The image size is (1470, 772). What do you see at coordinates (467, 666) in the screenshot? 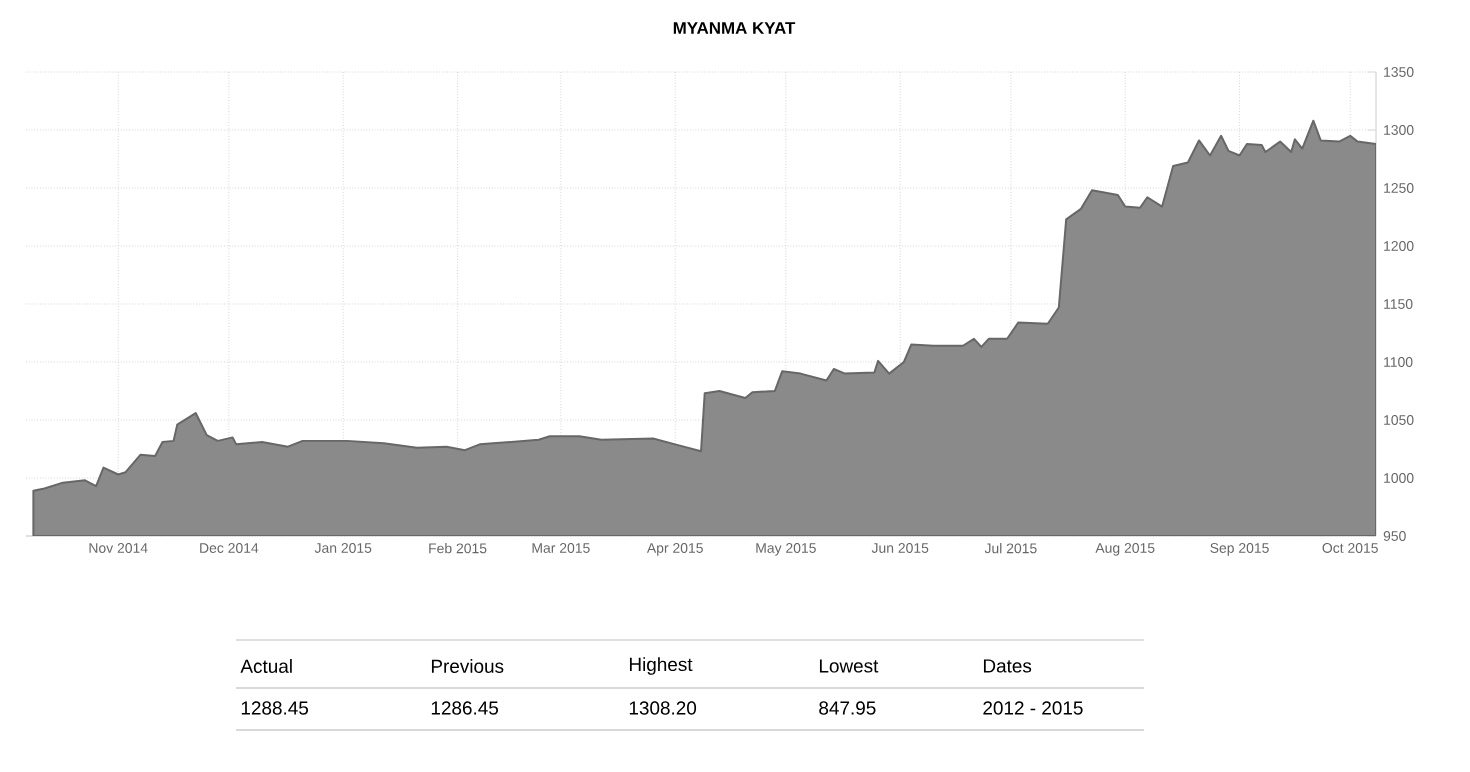
I see `text: Previous` at bounding box center [467, 666].